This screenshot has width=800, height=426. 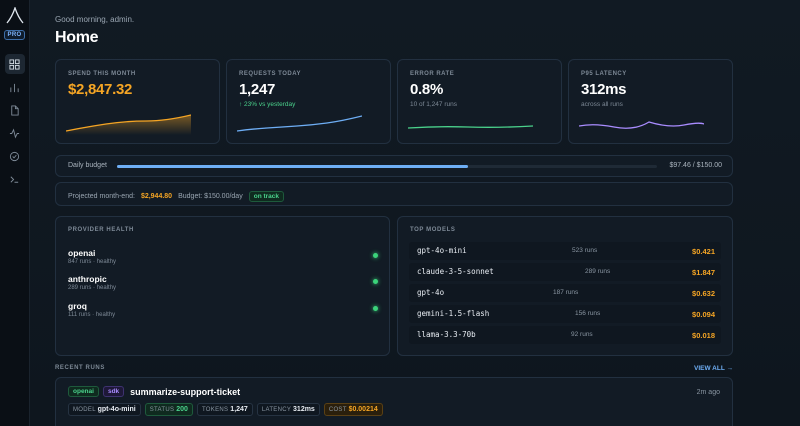 I want to click on nav-activity, so click(x=15, y=133).